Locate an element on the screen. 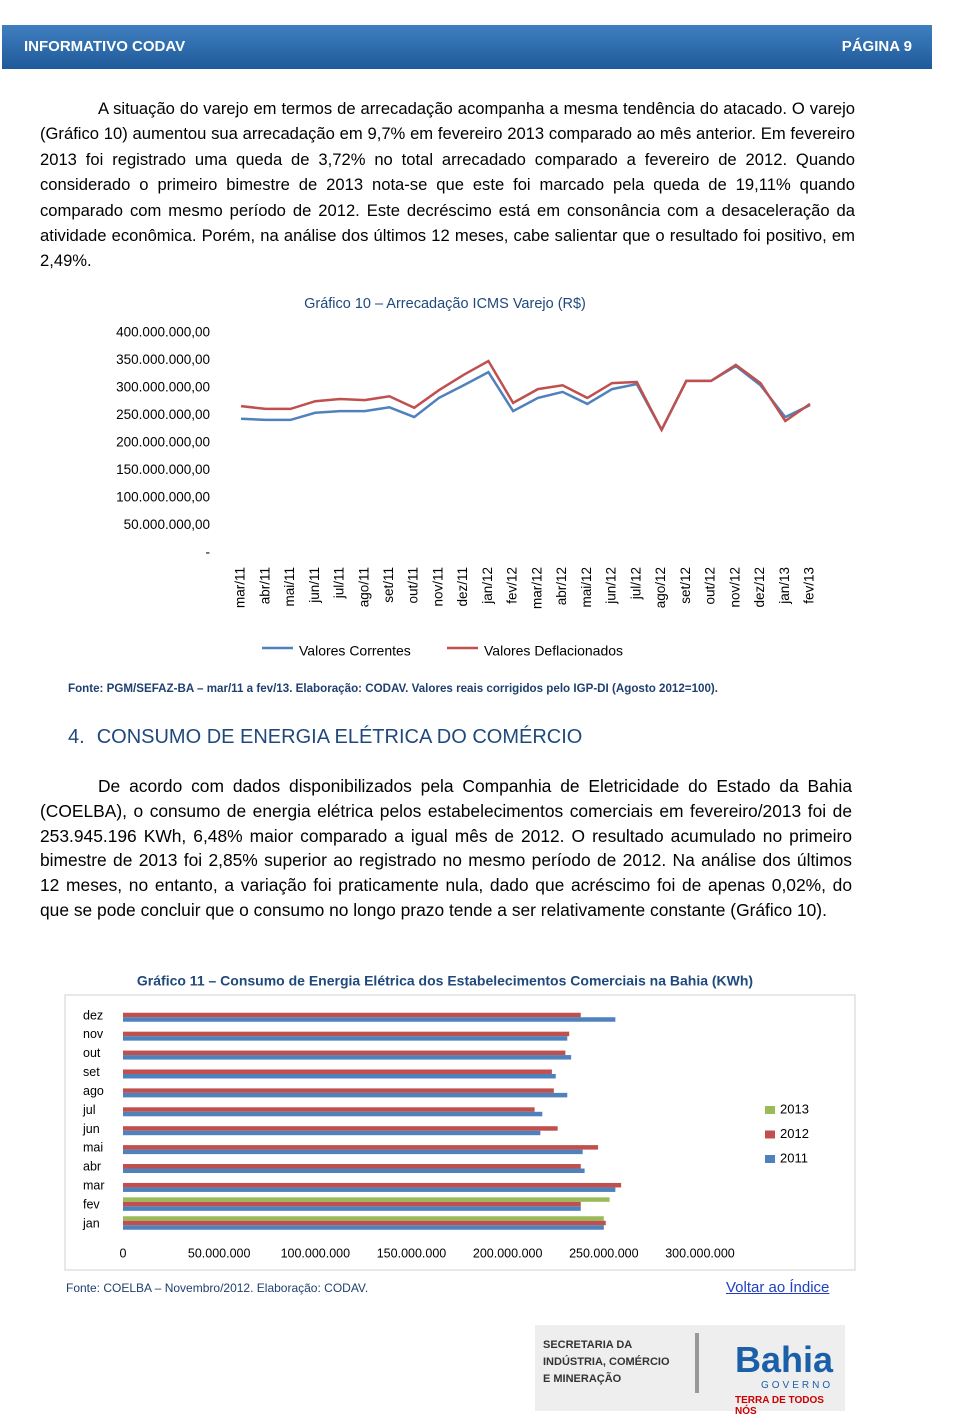  logo-motto: TERRA DE TODOS NÓS is located at coordinates (779, 1406).